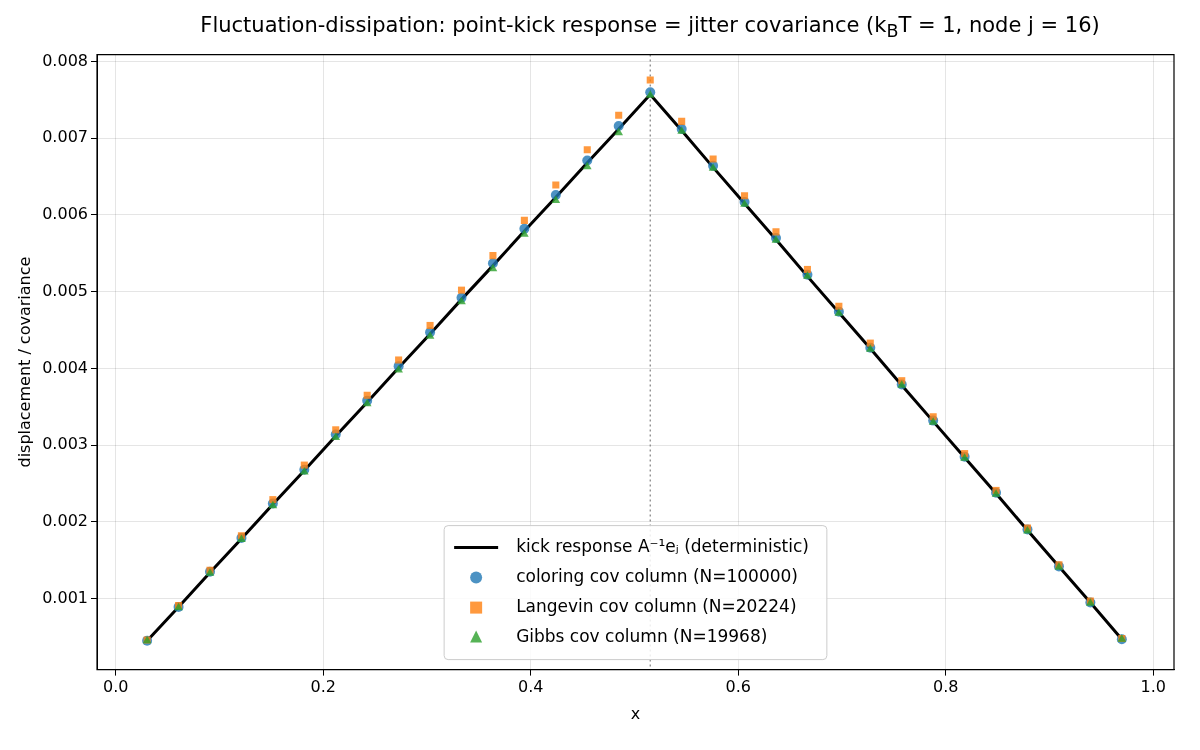 The width and height of the screenshot is (1200, 750). What do you see at coordinates (65, 214) in the screenshot?
I see `y-tick-label: 0.006` at bounding box center [65, 214].